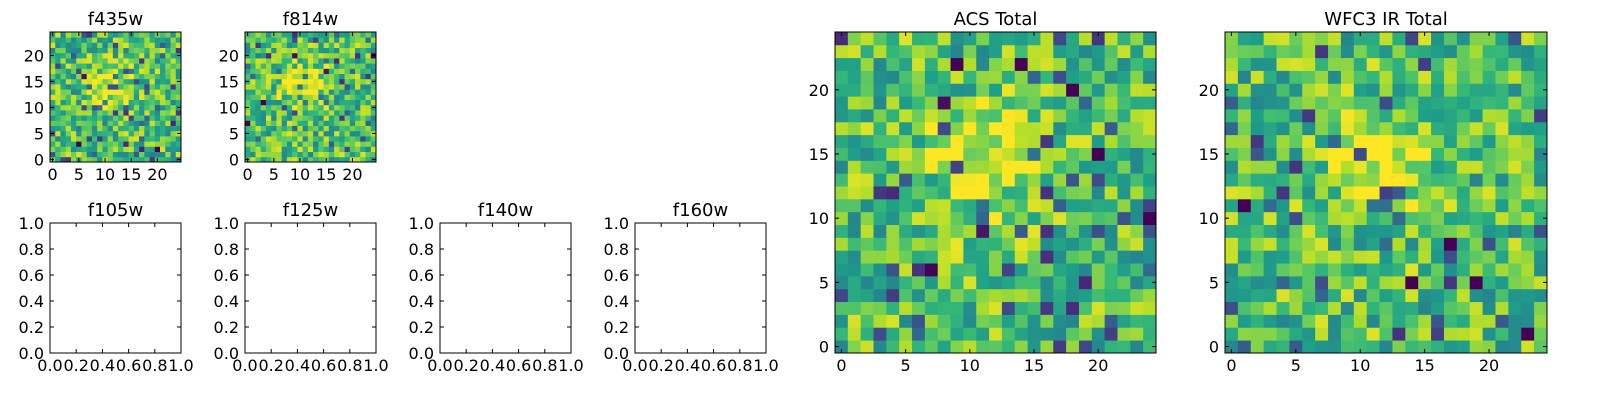 This screenshot has height=400, width=1600. Describe the element at coordinates (421, 249) in the screenshot. I see `y-tick-label: 0.8` at that location.